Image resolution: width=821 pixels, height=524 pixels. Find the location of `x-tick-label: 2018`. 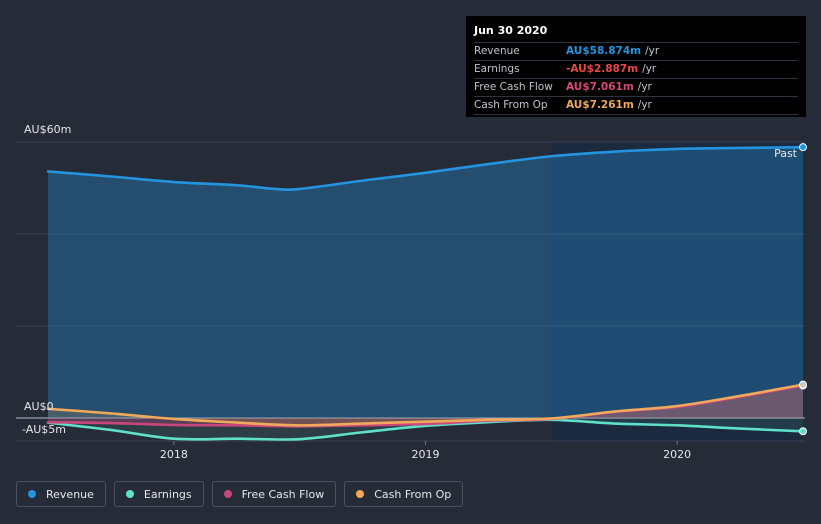

x-tick-label: 2018 is located at coordinates (174, 454).